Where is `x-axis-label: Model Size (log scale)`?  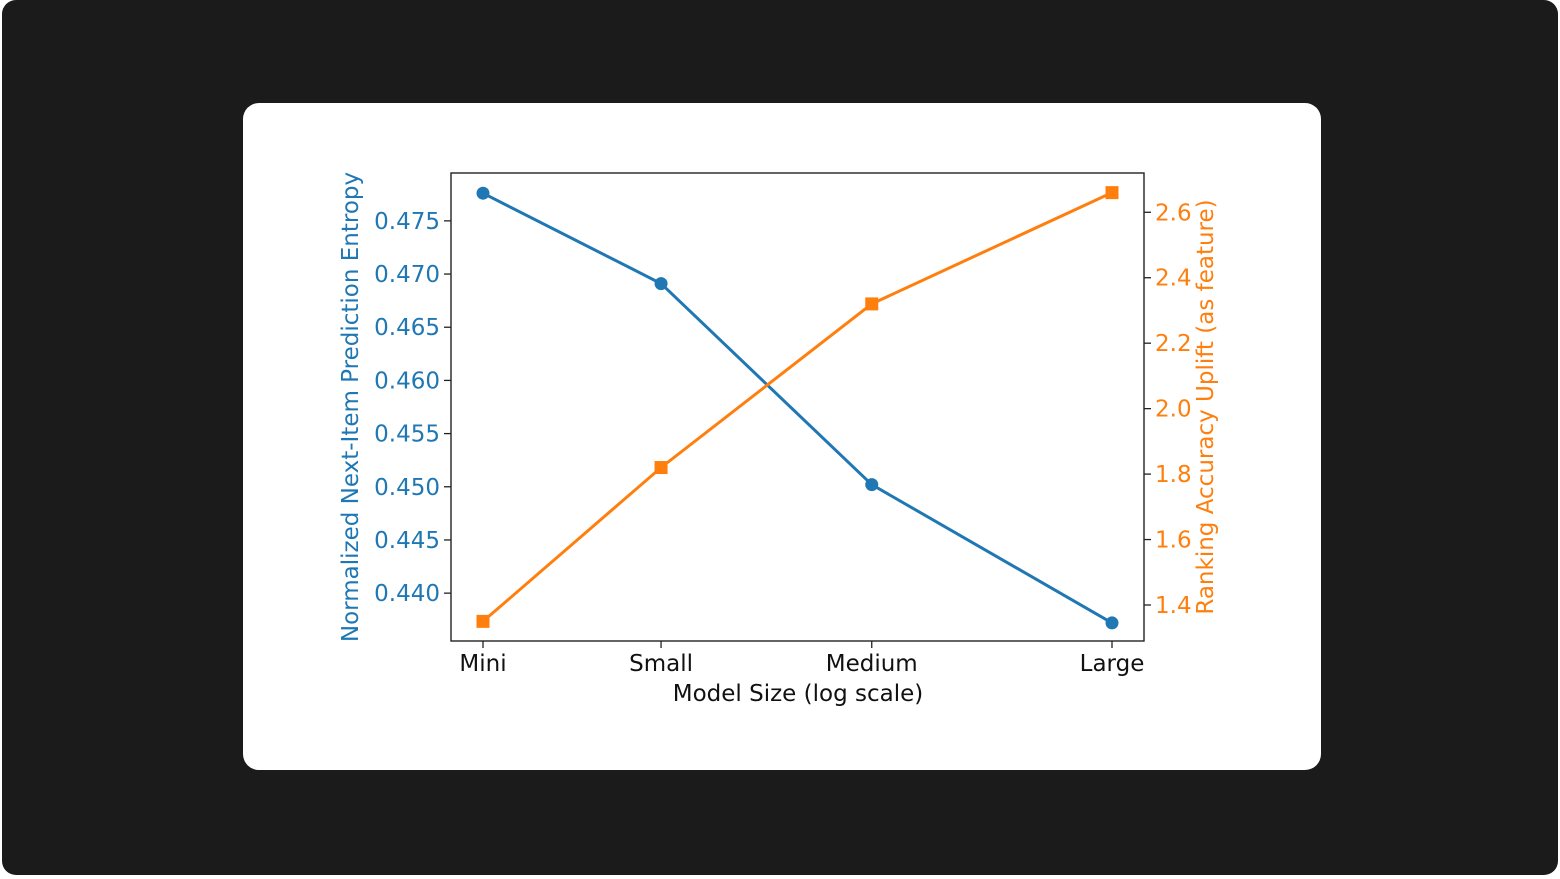
x-axis-label: Model Size (log scale) is located at coordinates (798, 694).